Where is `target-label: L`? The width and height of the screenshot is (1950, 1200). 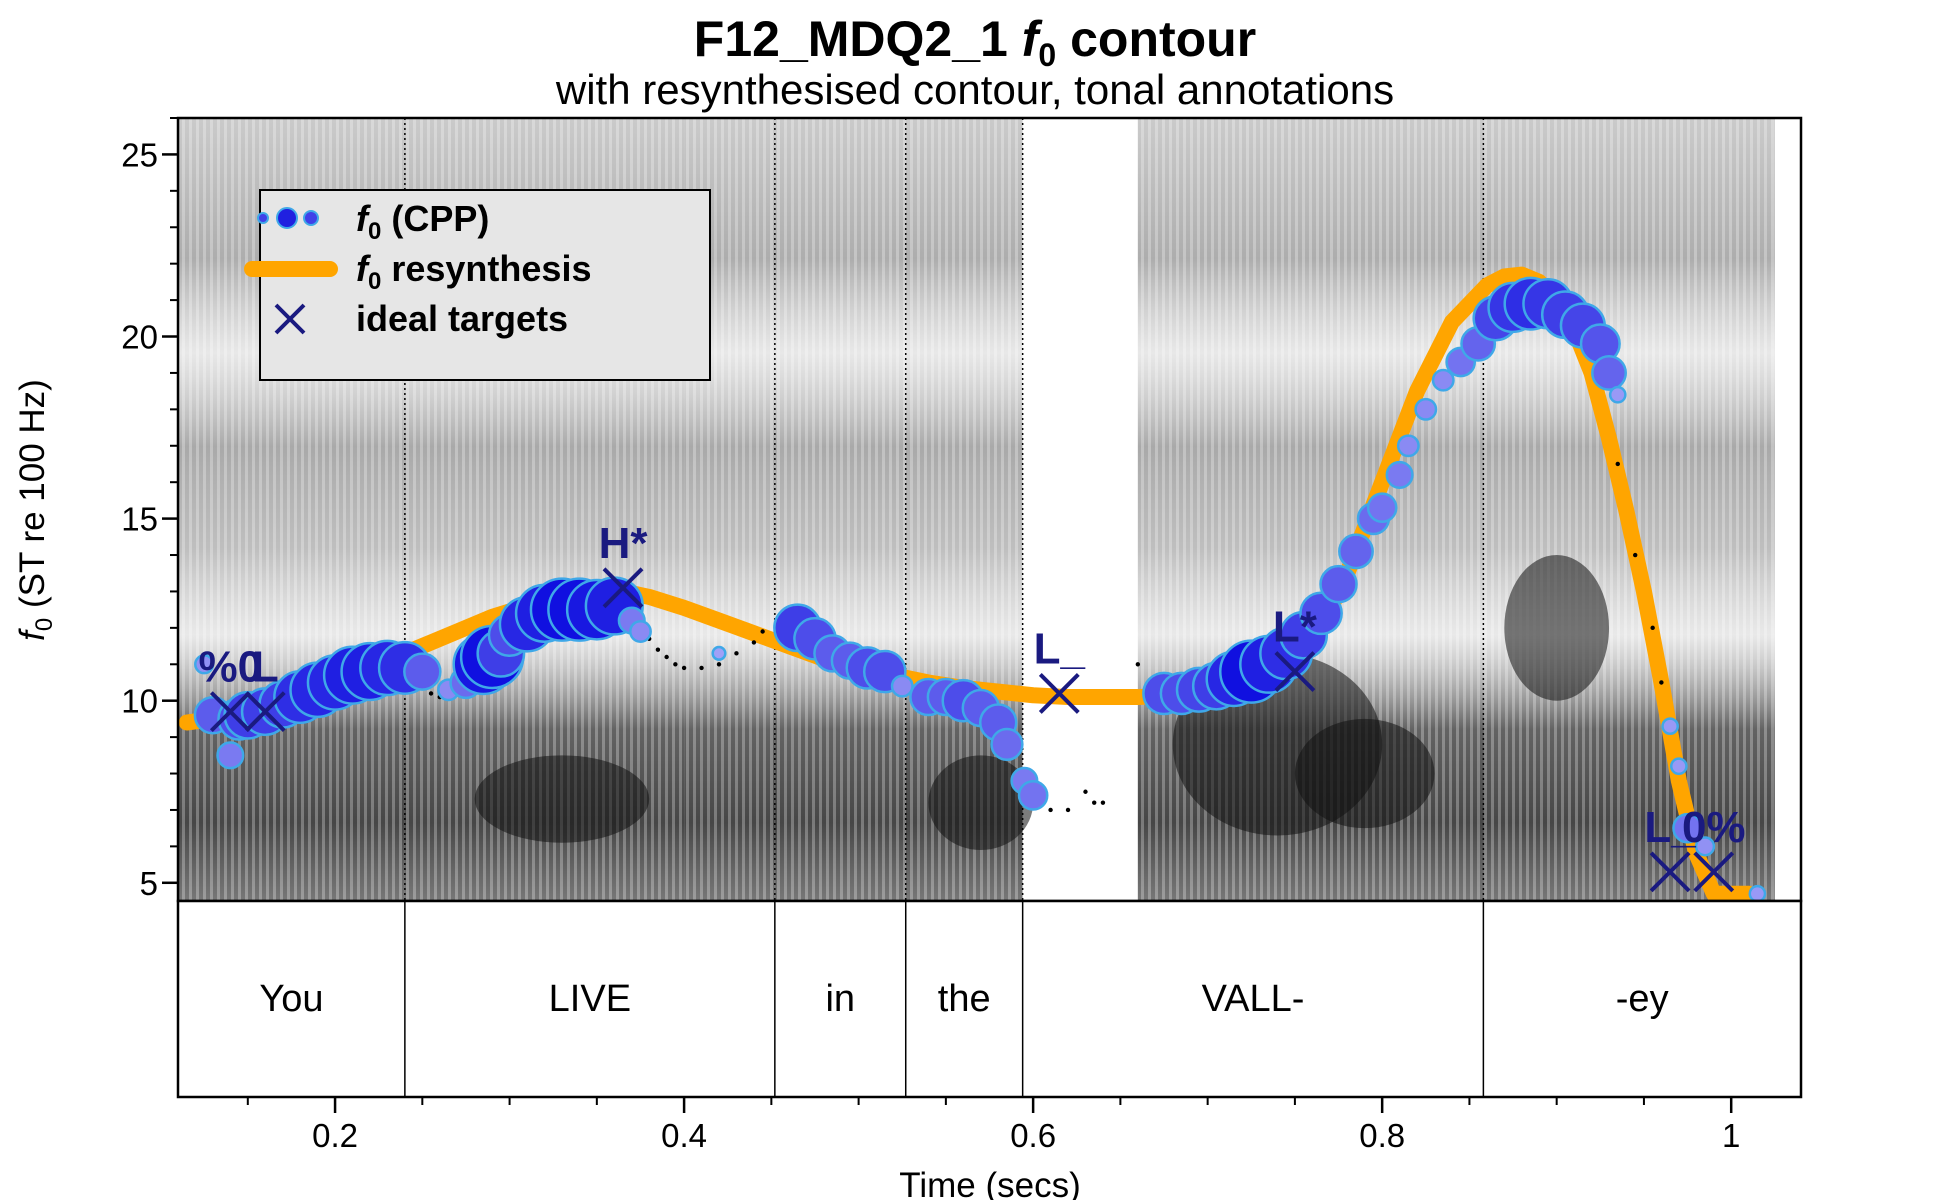
target-label: L is located at coordinates (265, 667).